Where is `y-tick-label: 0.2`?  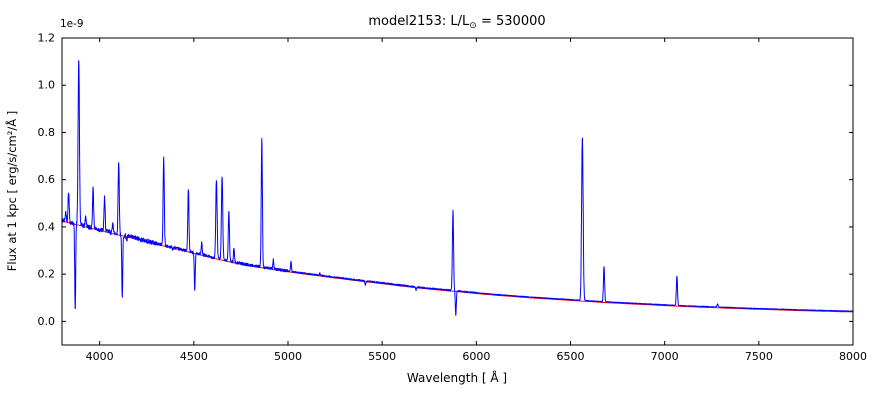 y-tick-label: 0.2 is located at coordinates (47, 274).